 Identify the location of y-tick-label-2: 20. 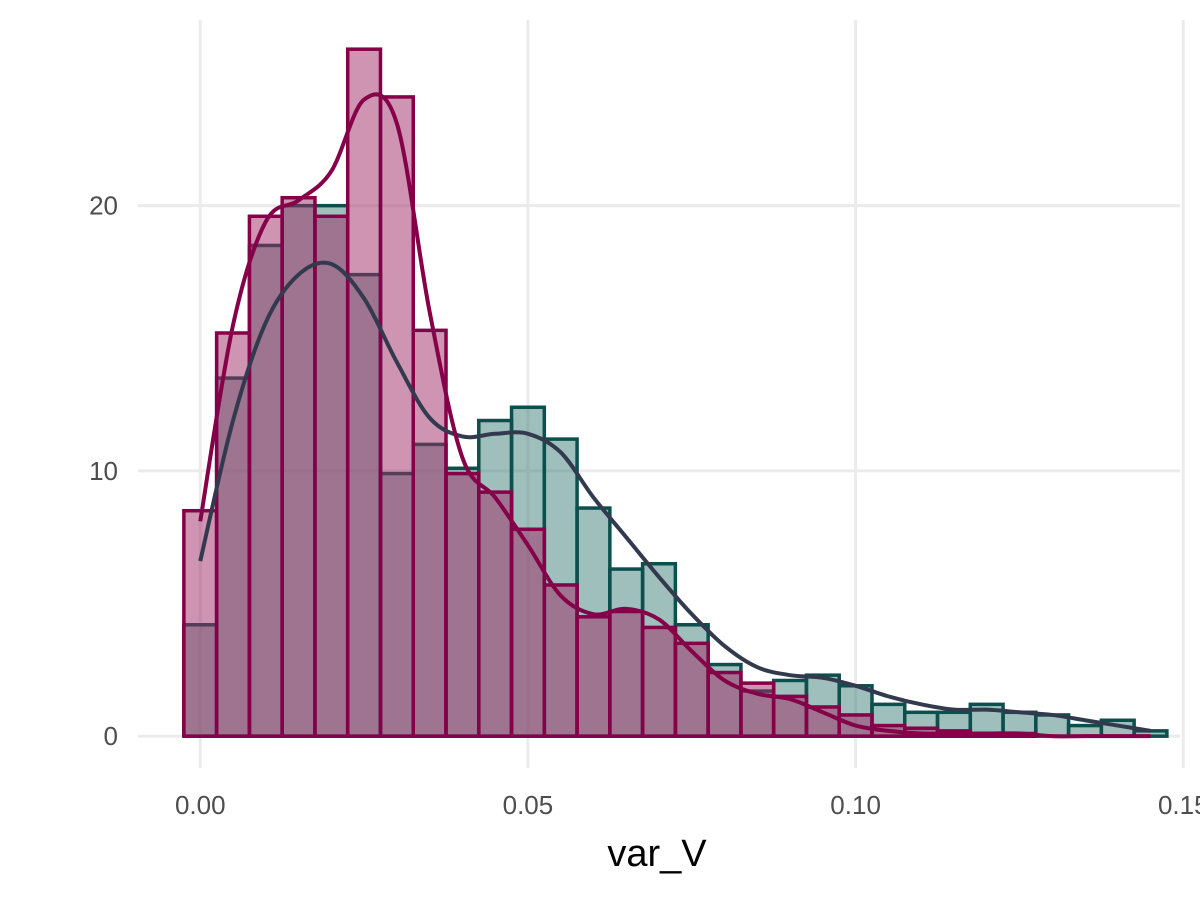
(103, 206).